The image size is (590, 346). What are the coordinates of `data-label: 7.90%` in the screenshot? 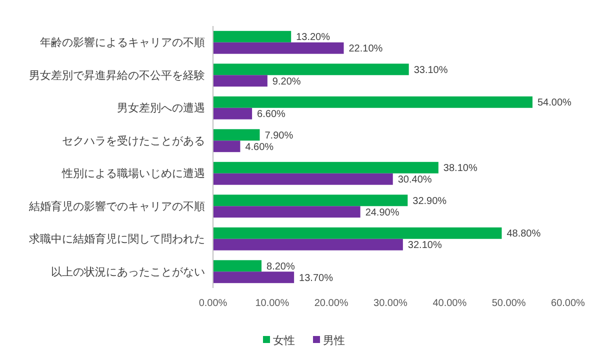 It's located at (279, 136).